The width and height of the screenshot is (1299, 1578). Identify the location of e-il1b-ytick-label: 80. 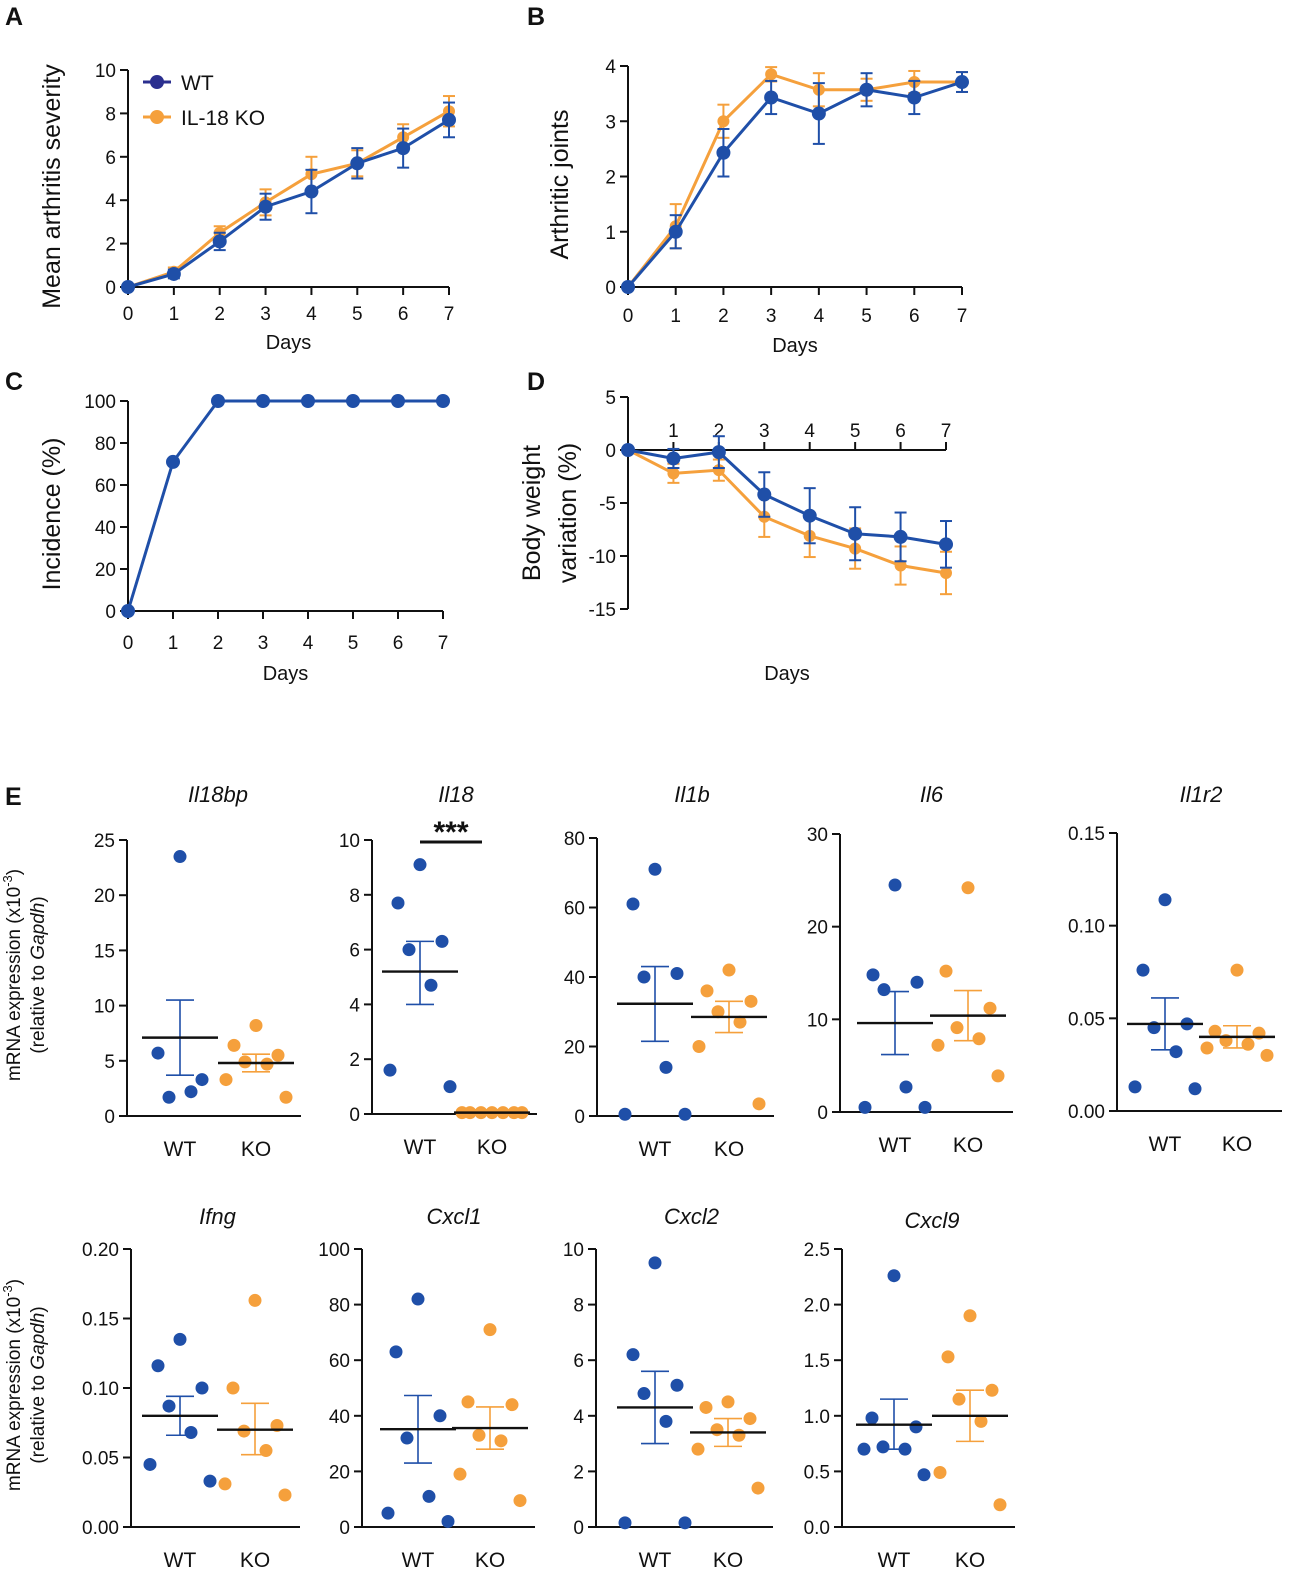
(574, 839).